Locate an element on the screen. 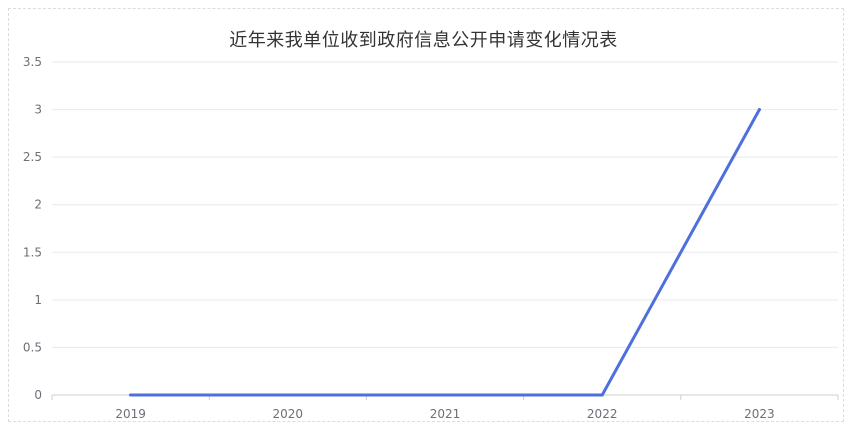 The height and width of the screenshot is (425, 847). y-tick-label: 3 is located at coordinates (38, 110).